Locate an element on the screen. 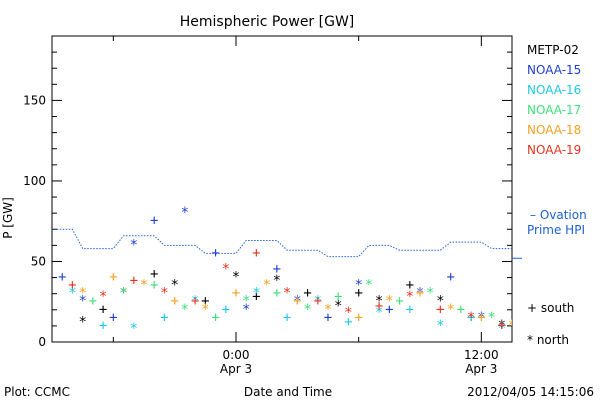 The width and height of the screenshot is (600, 400). y-tick-label: 0 is located at coordinates (42, 342).